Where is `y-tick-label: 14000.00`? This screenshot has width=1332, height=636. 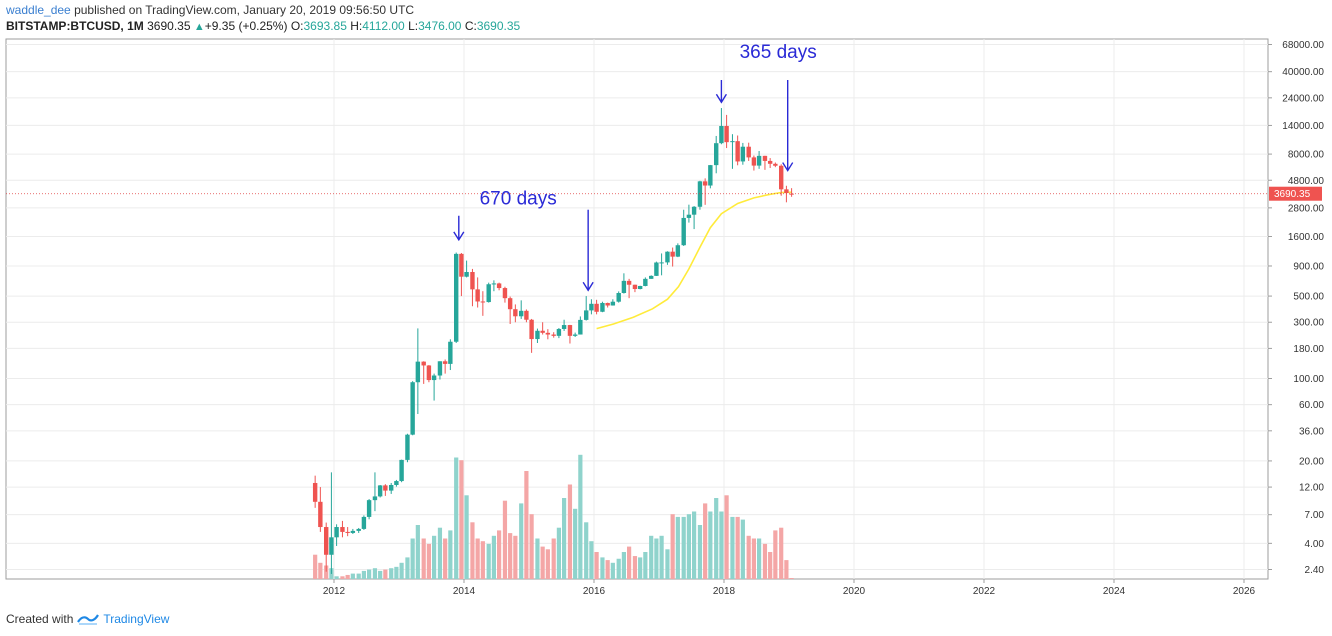 y-tick-label: 14000.00 is located at coordinates (1303, 126).